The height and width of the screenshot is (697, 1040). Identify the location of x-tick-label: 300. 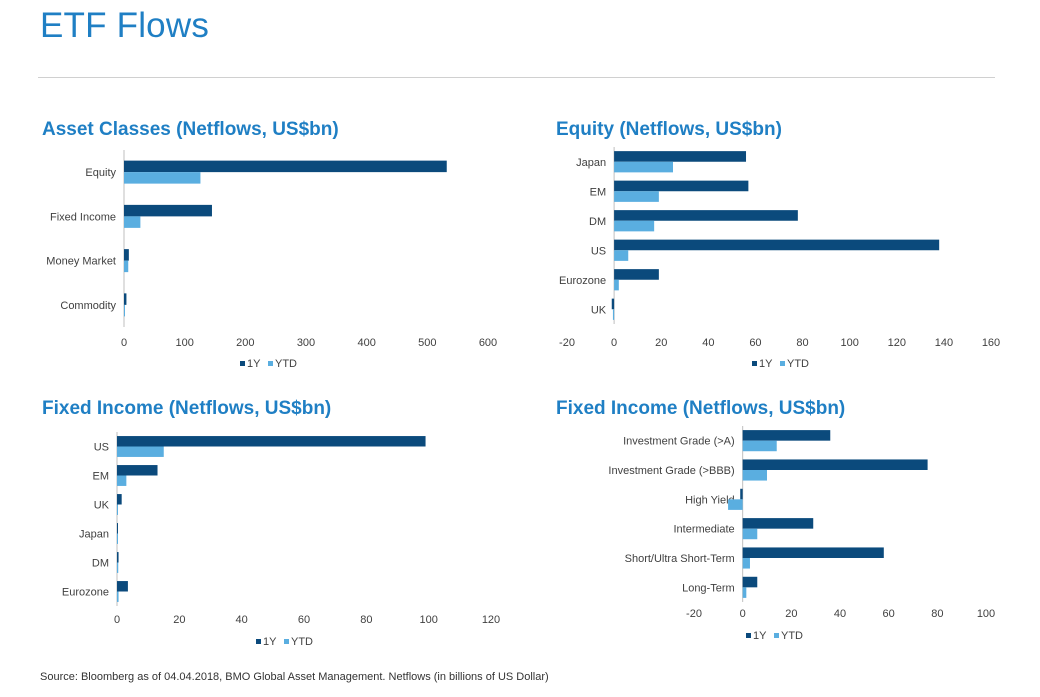
(306, 343).